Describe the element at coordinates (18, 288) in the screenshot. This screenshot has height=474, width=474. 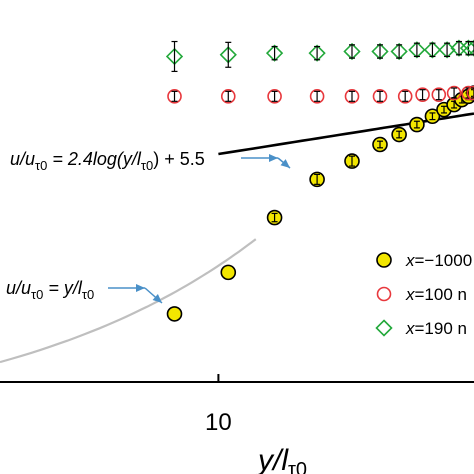
I see `linear-law-label-part: u/u` at that location.